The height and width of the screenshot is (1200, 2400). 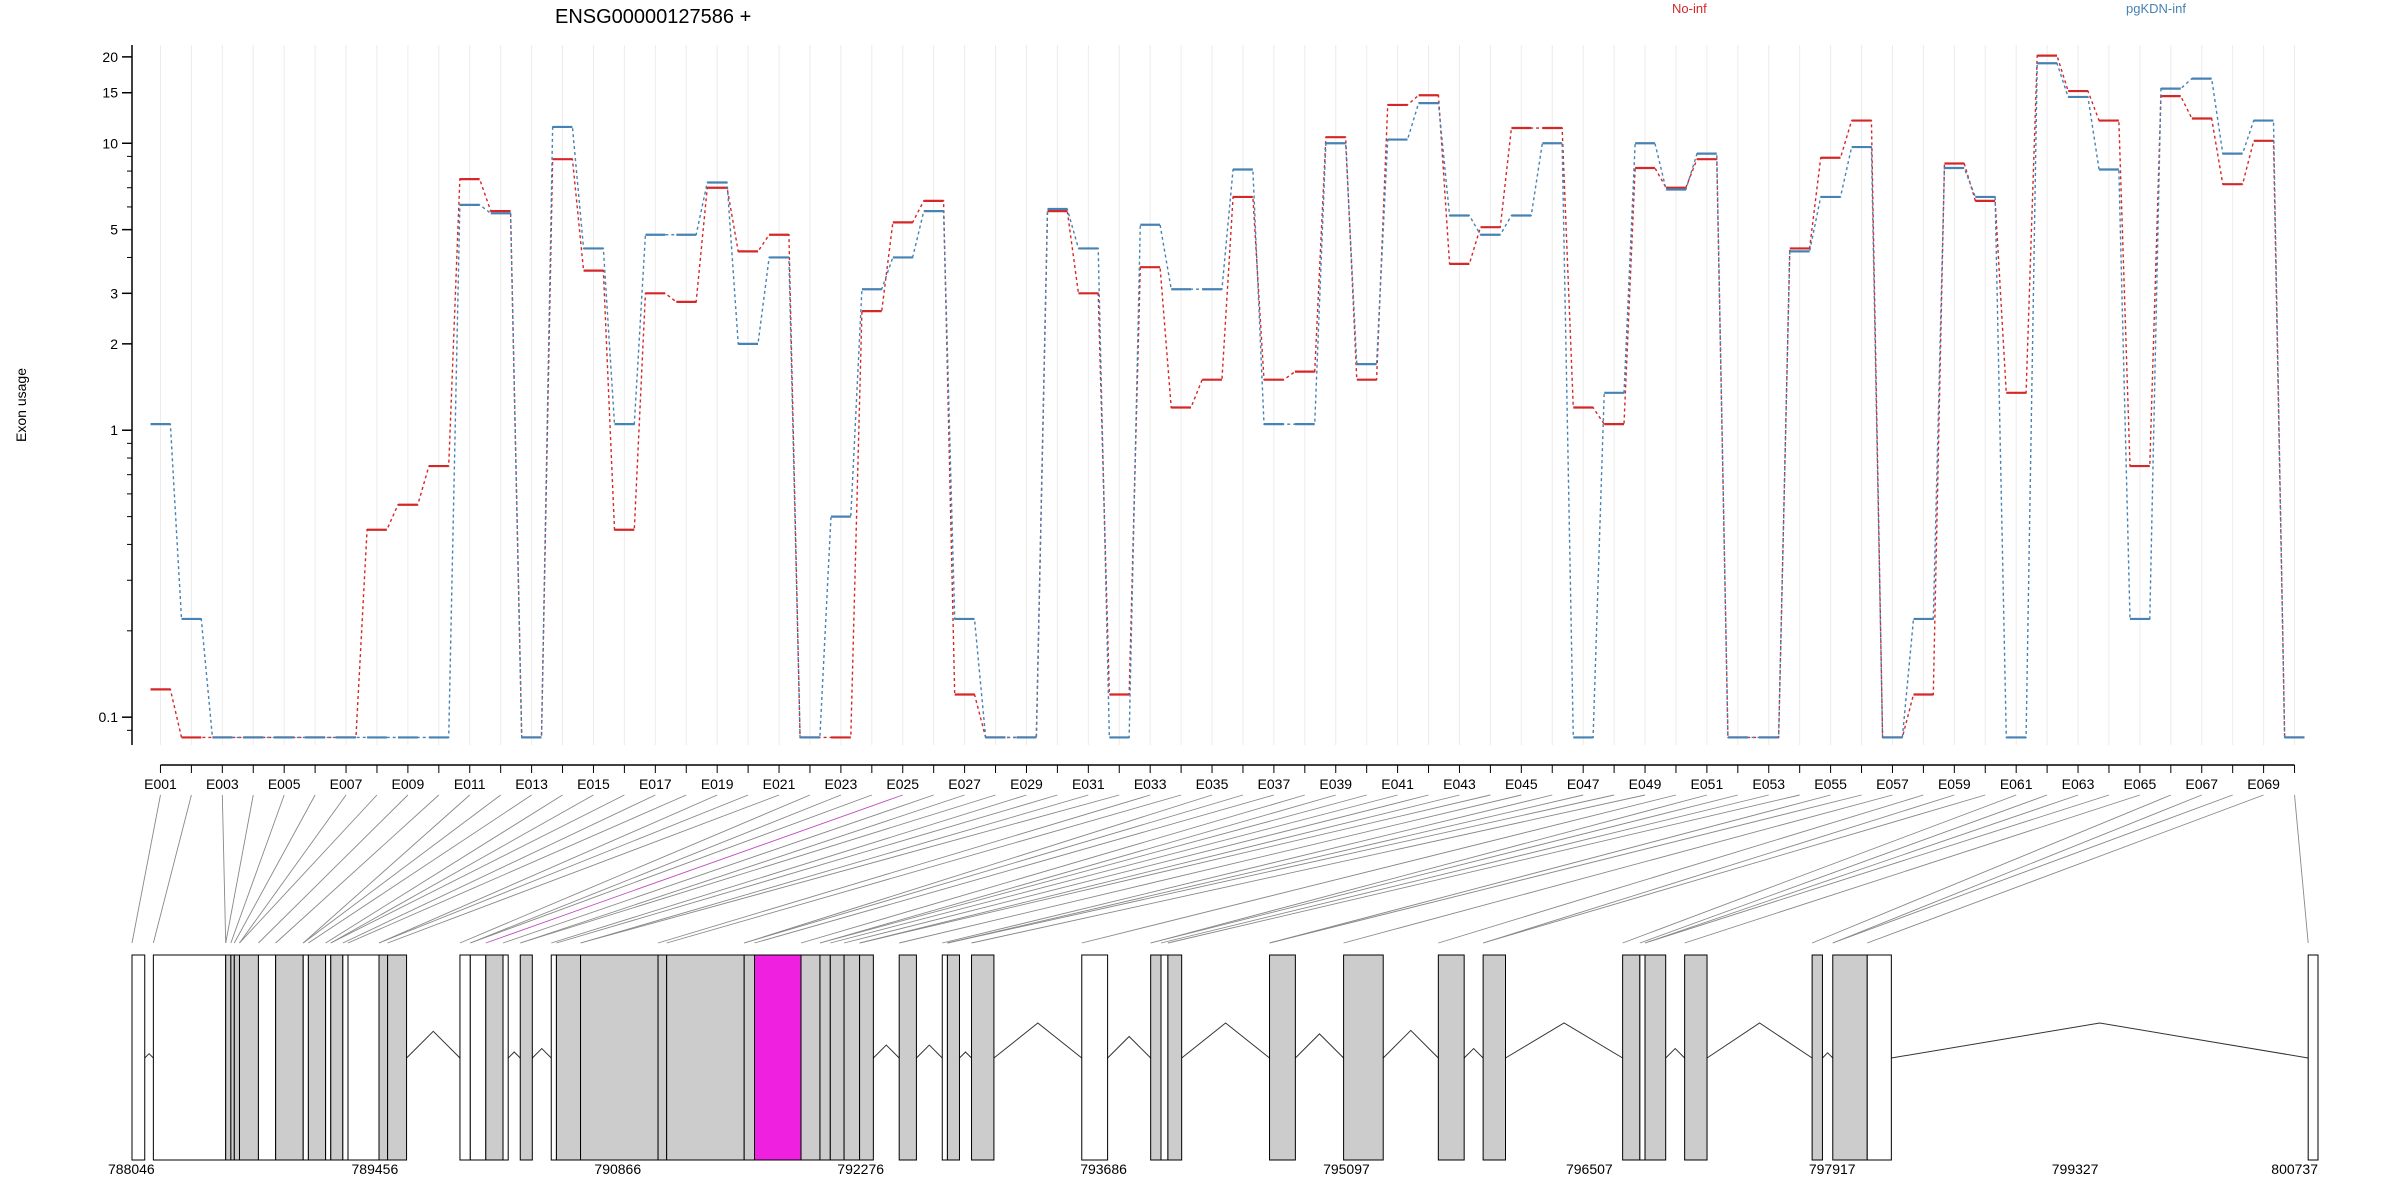 I want to click on x-tick-label: E067, so click(x=2201, y=784).